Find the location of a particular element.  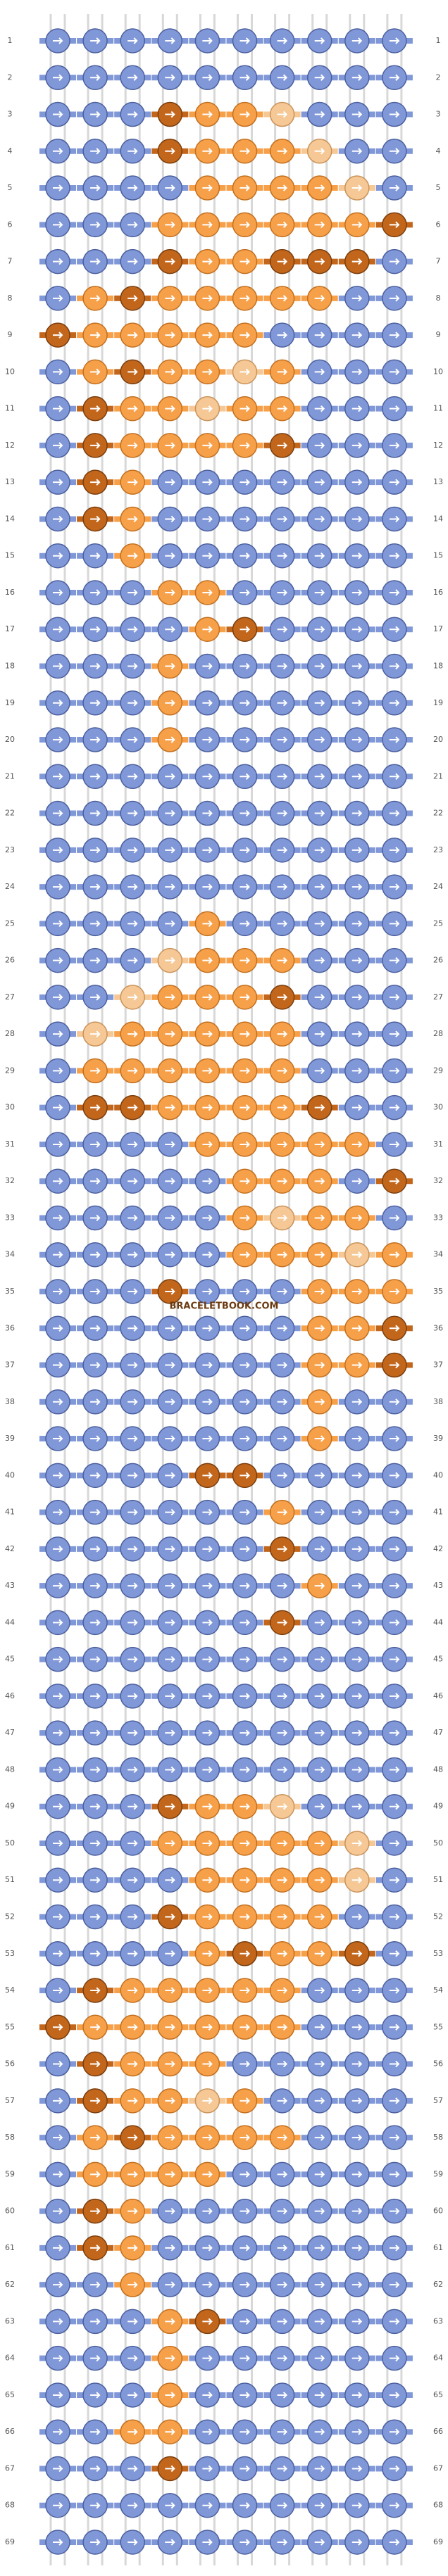

row-label: 57 is located at coordinates (10, 2100).